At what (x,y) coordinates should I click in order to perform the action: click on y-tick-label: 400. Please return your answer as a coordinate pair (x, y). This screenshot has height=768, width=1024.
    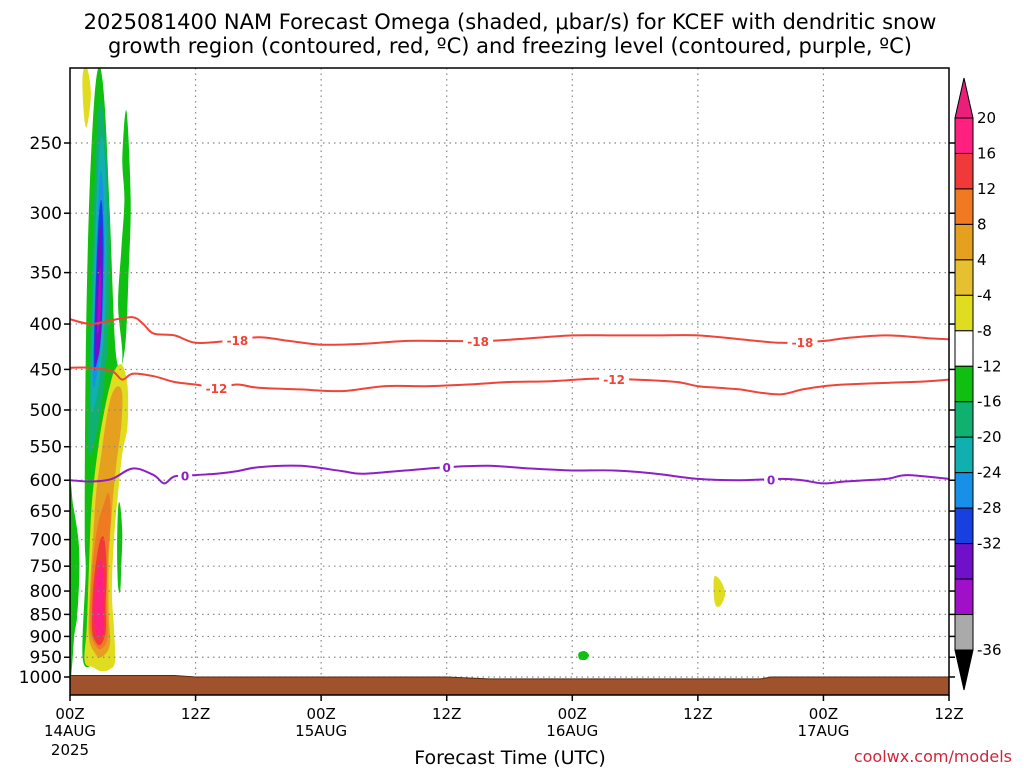
    Looking at the image, I should click on (46, 325).